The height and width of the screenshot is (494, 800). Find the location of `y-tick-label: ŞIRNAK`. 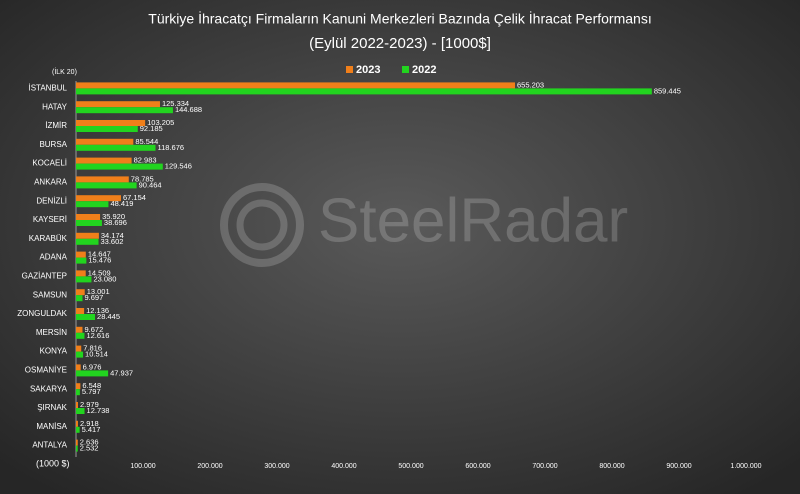

y-tick-label: ŞIRNAK is located at coordinates (52, 407).